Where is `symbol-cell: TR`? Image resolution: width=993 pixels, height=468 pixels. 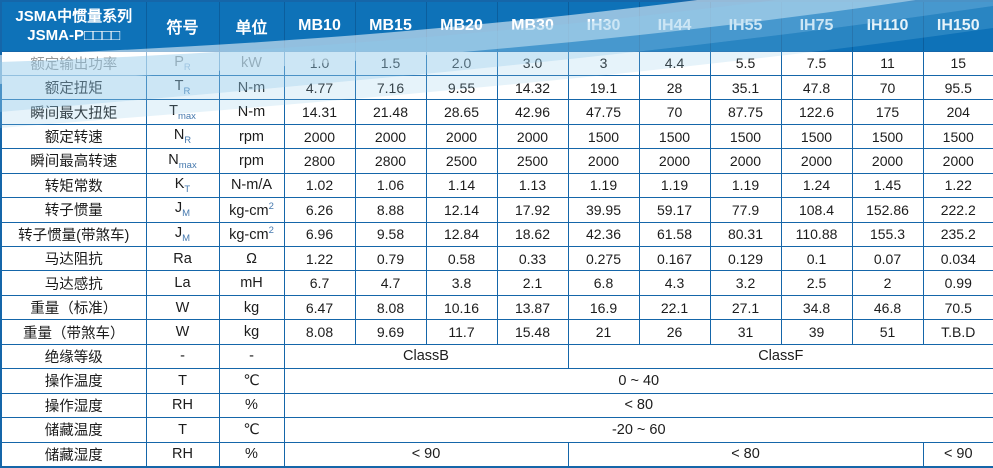 symbol-cell: TR is located at coordinates (182, 87).